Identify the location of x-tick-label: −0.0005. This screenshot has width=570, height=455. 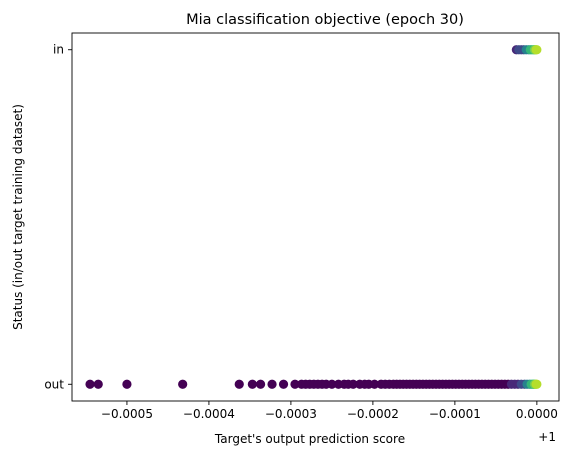
(127, 414).